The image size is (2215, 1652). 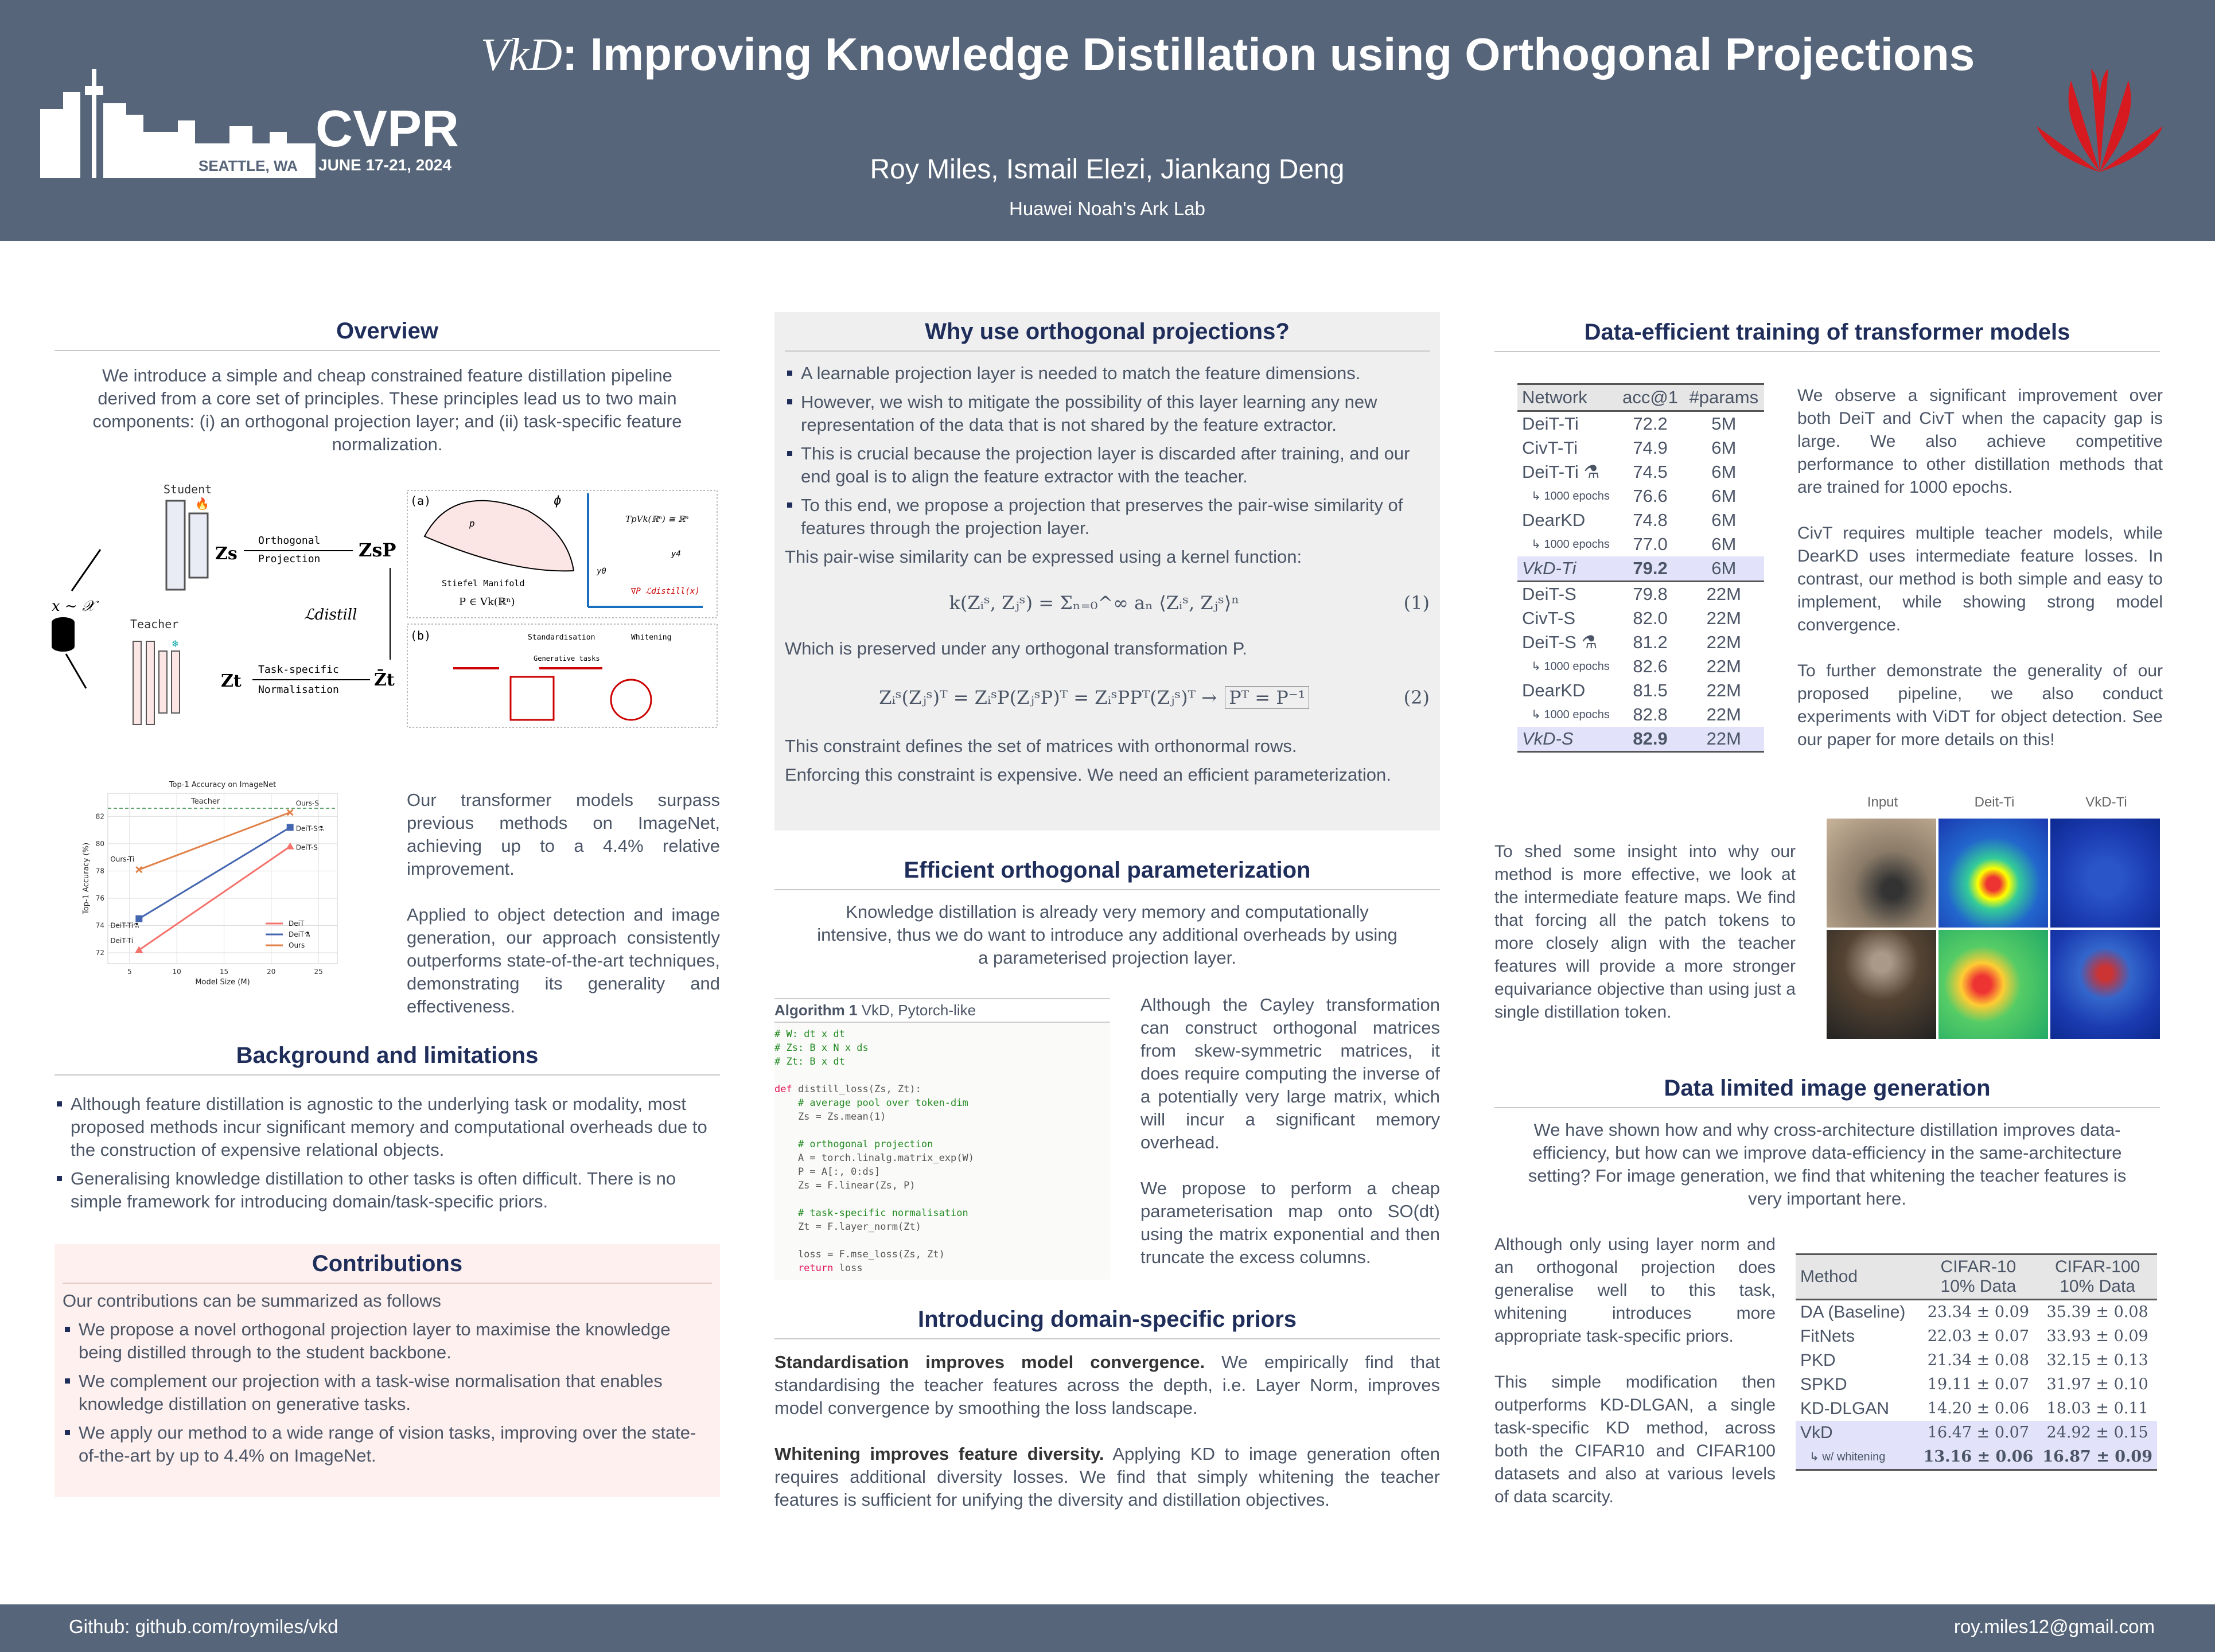 What do you see at coordinates (1818, 1360) in the screenshot?
I see `method-cell: PKD` at bounding box center [1818, 1360].